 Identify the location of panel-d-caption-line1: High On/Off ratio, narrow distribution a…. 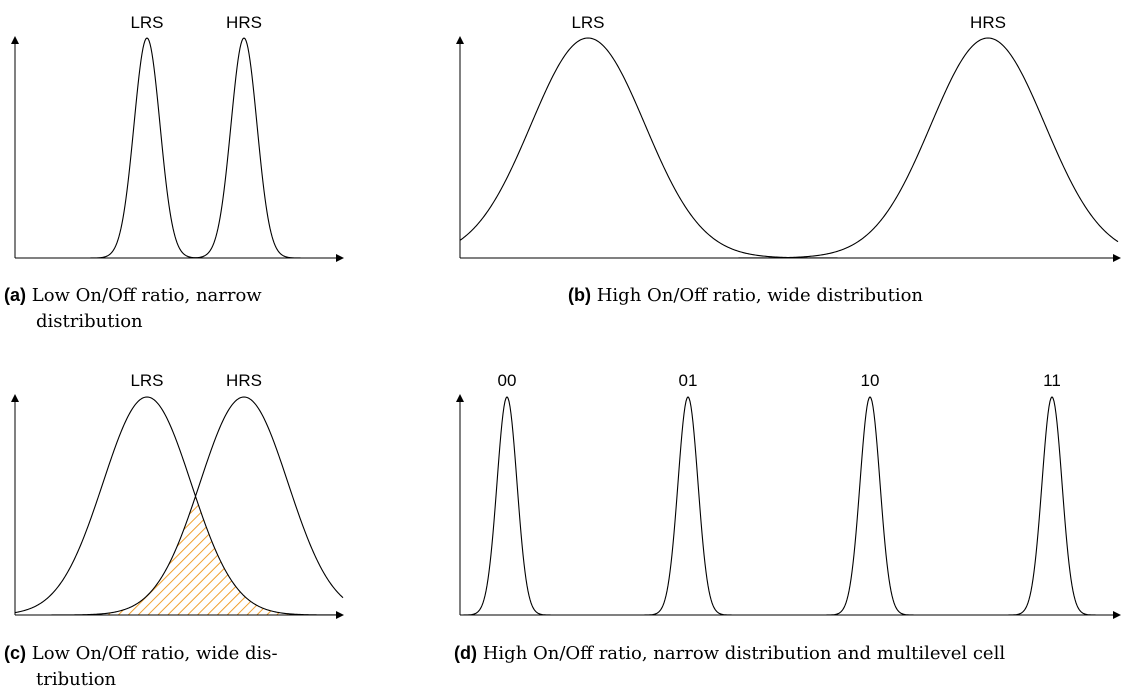
(744, 653).